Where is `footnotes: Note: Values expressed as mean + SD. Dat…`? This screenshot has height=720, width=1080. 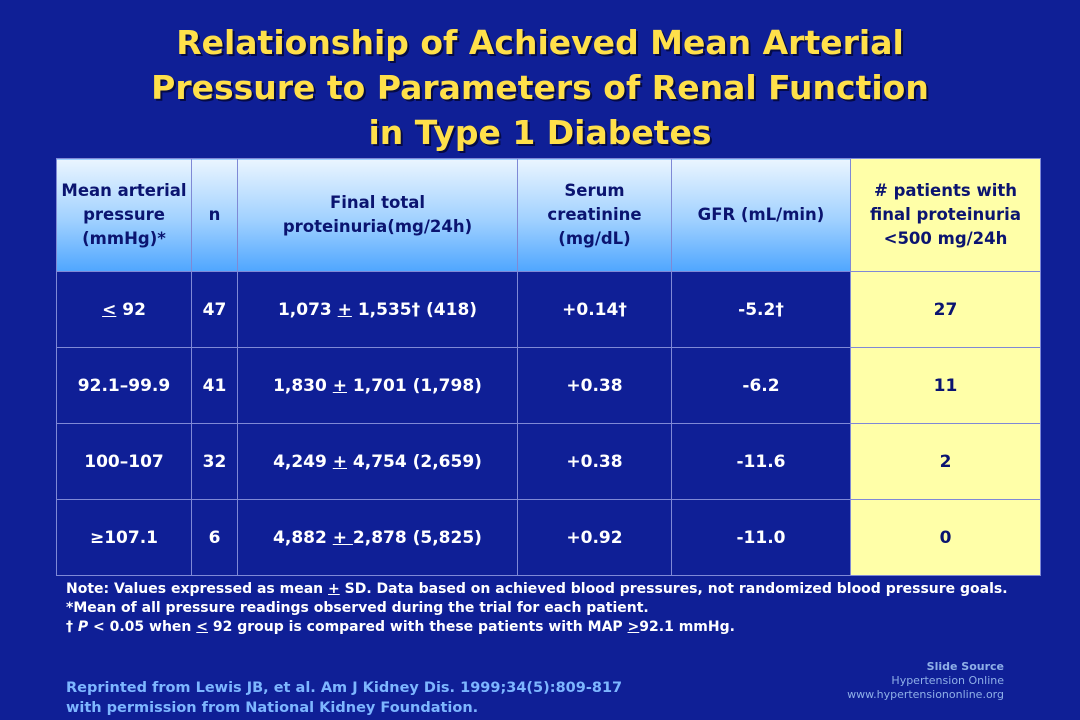
footnotes: Note: Values expressed as mean + SD. Dat… is located at coordinates (541, 608).